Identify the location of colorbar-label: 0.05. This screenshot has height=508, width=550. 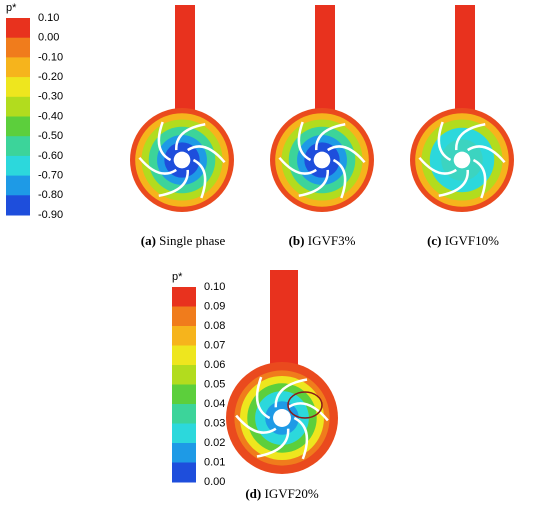
(214, 384).